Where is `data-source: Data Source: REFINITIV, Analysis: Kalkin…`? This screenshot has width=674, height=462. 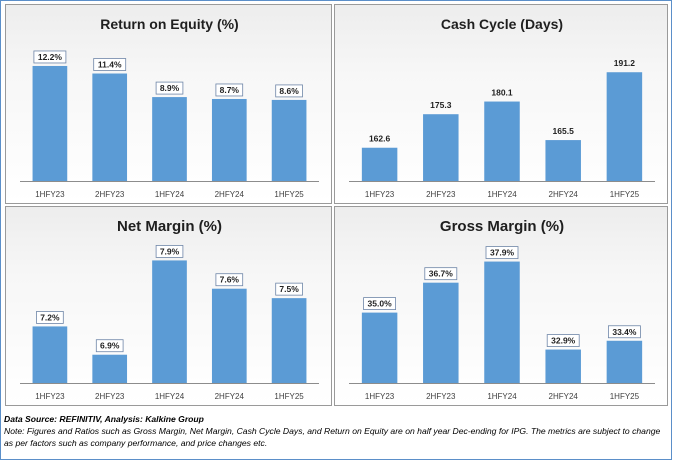 data-source: Data Source: REFINITIV, Analysis: Kalkin… is located at coordinates (104, 419).